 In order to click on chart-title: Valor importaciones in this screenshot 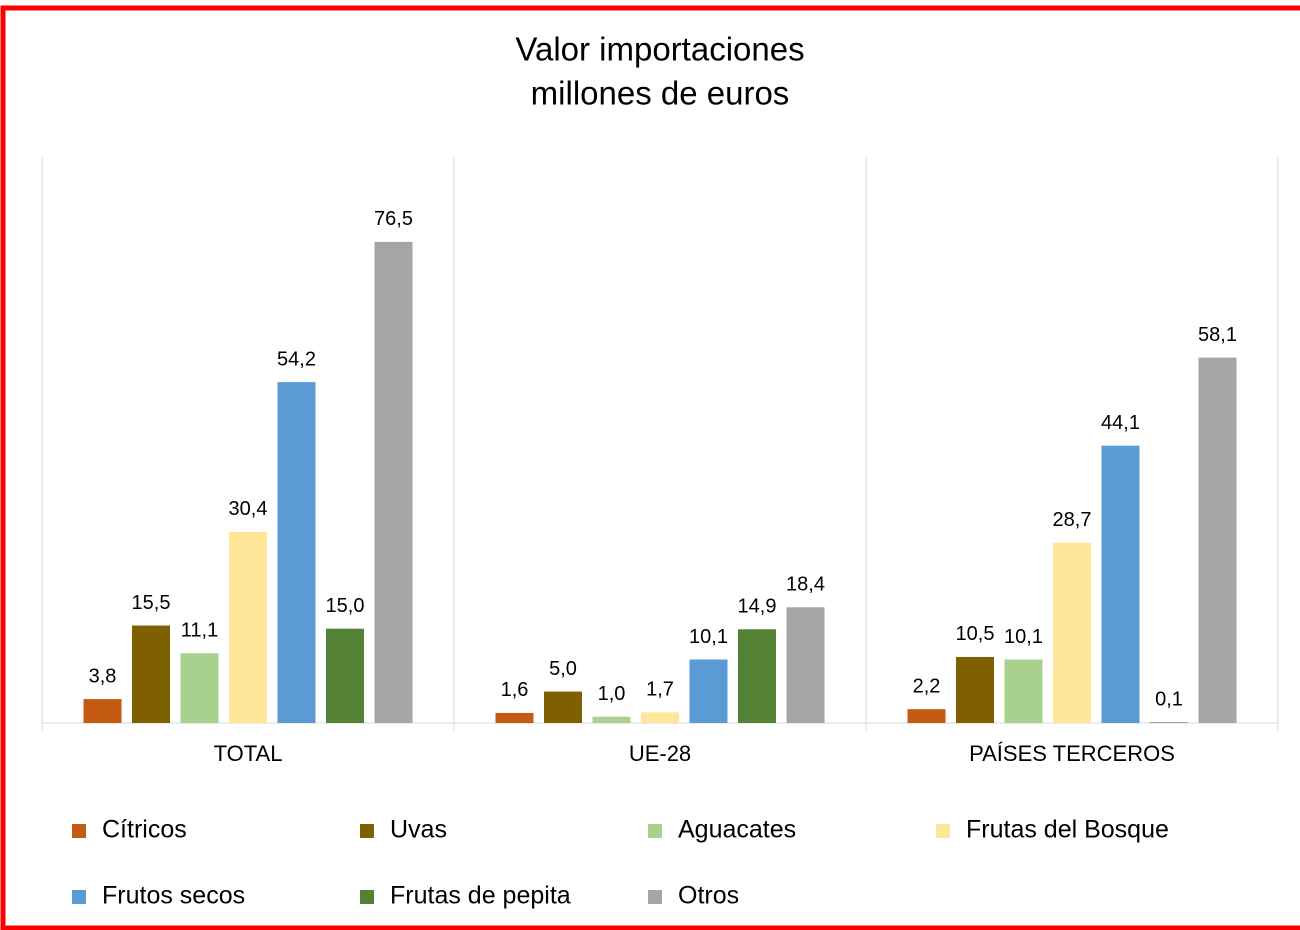, I will do `click(659, 49)`.